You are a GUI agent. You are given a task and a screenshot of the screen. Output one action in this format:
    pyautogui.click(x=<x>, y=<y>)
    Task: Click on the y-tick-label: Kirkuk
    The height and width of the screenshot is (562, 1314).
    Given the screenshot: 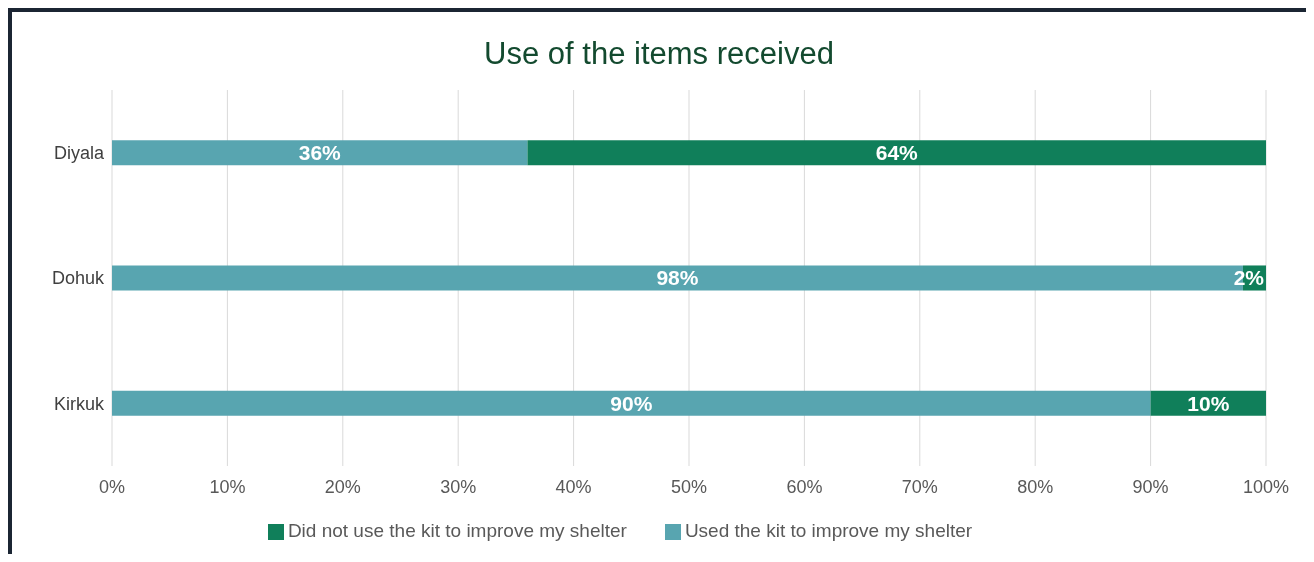 What is the action you would take?
    pyautogui.click(x=79, y=403)
    